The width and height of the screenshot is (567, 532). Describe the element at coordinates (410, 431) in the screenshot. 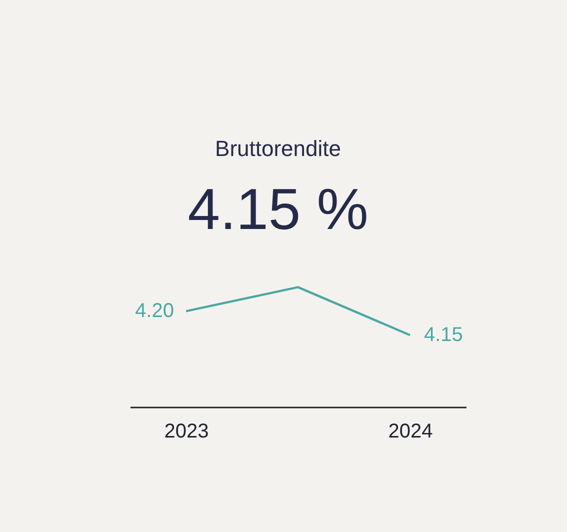

I see `x-tick-label: 2024` at that location.